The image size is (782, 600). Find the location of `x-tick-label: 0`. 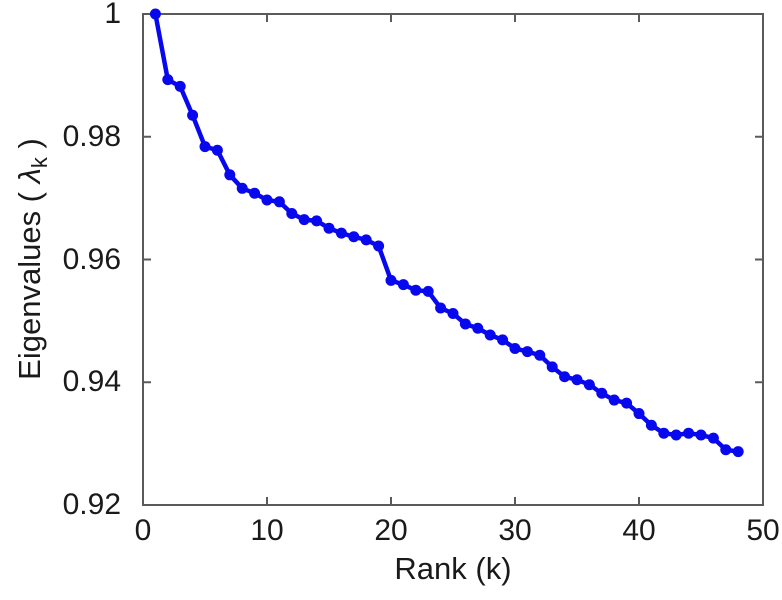

x-tick-label: 0 is located at coordinates (143, 530).